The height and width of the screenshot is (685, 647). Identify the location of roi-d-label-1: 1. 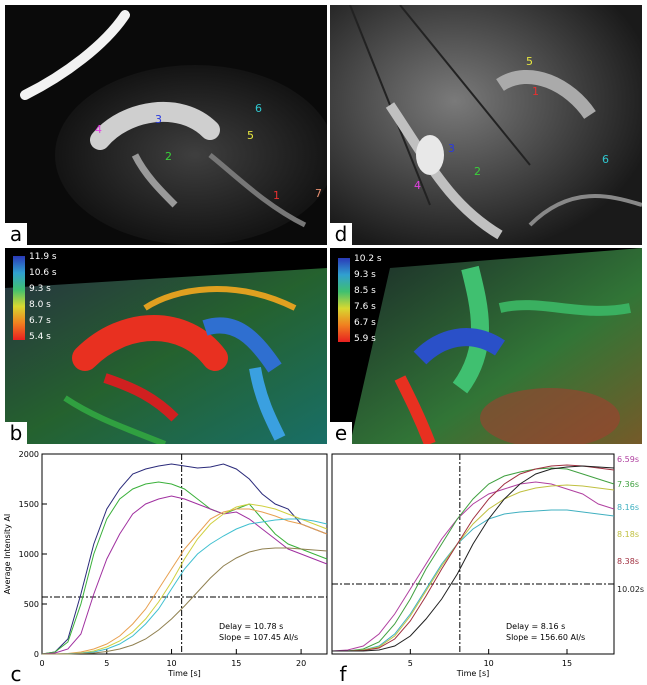
(535, 91).